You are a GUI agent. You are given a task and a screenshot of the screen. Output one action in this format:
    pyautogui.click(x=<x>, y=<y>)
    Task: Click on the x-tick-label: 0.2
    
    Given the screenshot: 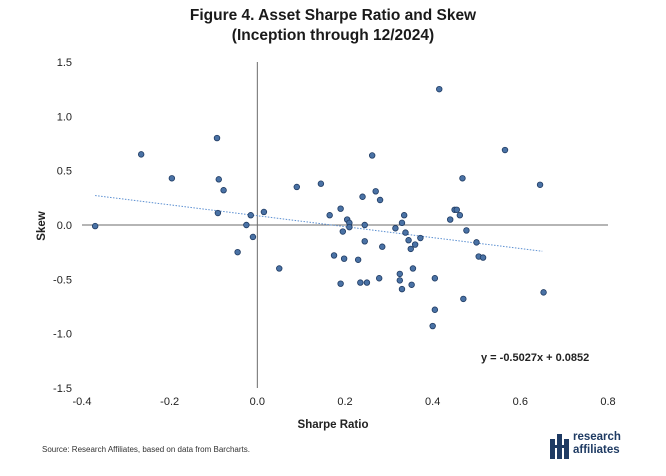 What is the action you would take?
    pyautogui.click(x=344, y=402)
    